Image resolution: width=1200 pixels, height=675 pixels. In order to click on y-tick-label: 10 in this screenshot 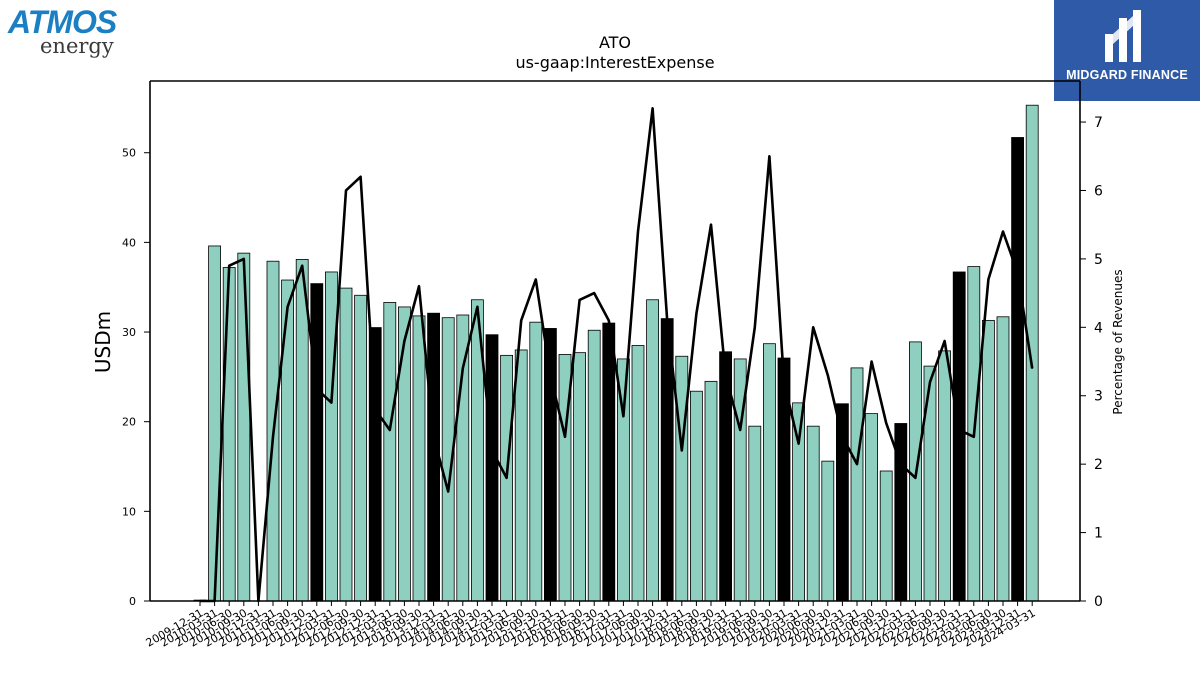, I will do `click(129, 511)`.